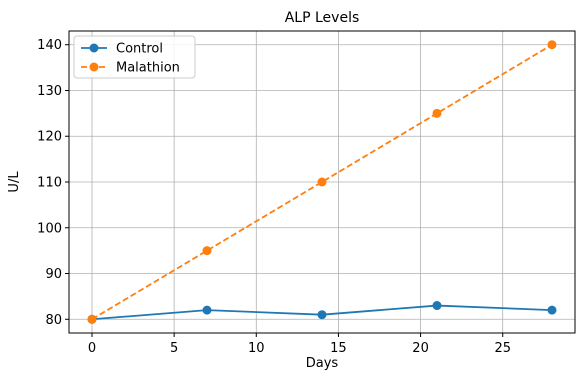  I want to click on legend-malathion-label: Malathion, so click(148, 68).